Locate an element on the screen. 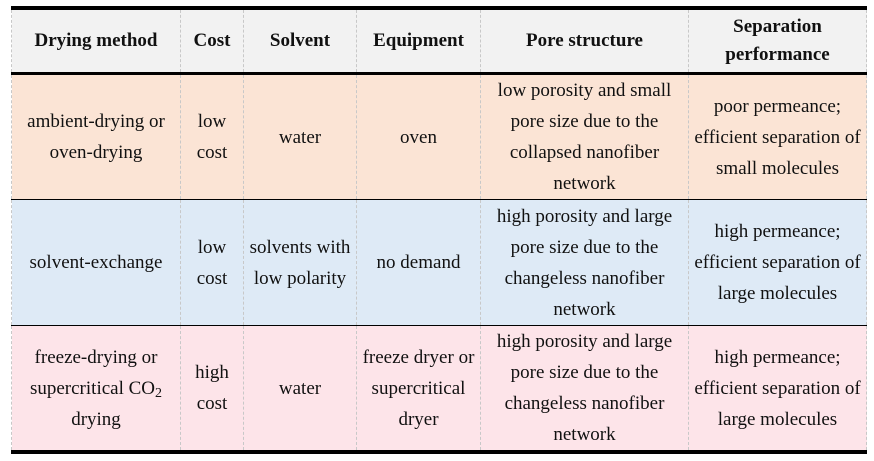 Image resolution: width=874 pixels, height=461 pixels. cell-method: solvent-exchange is located at coordinates (96, 262).